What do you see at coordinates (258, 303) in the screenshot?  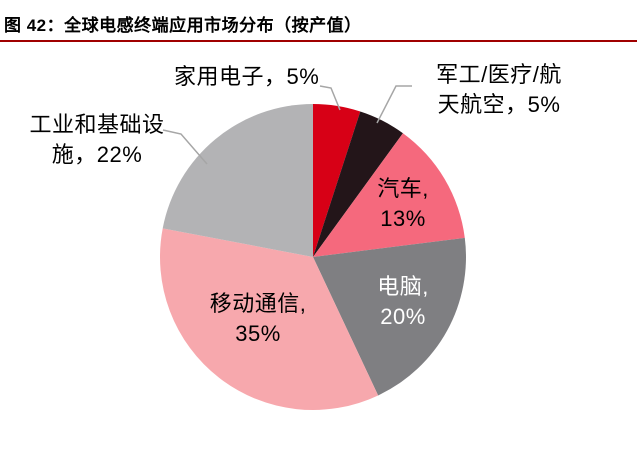 I see `slice-label-mobile-line1: 移动通信,` at bounding box center [258, 303].